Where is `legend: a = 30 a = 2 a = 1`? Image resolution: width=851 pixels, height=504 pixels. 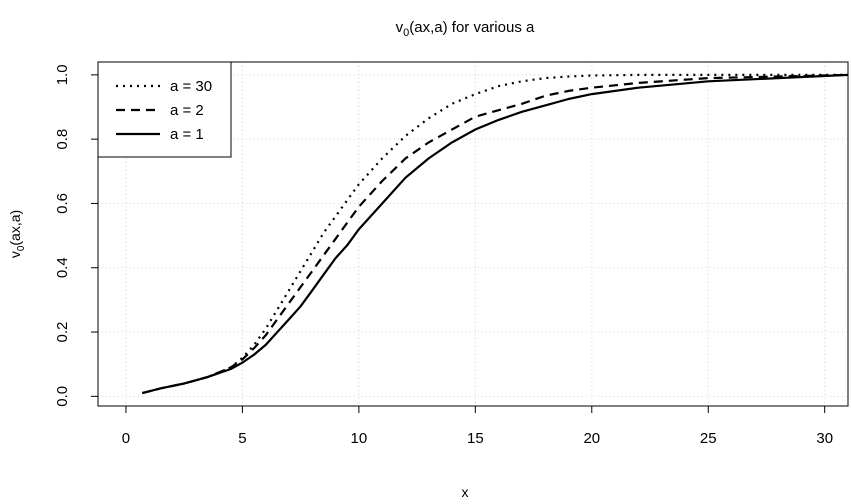 legend: a = 30 a = 2 a = 1 is located at coordinates (164, 109).